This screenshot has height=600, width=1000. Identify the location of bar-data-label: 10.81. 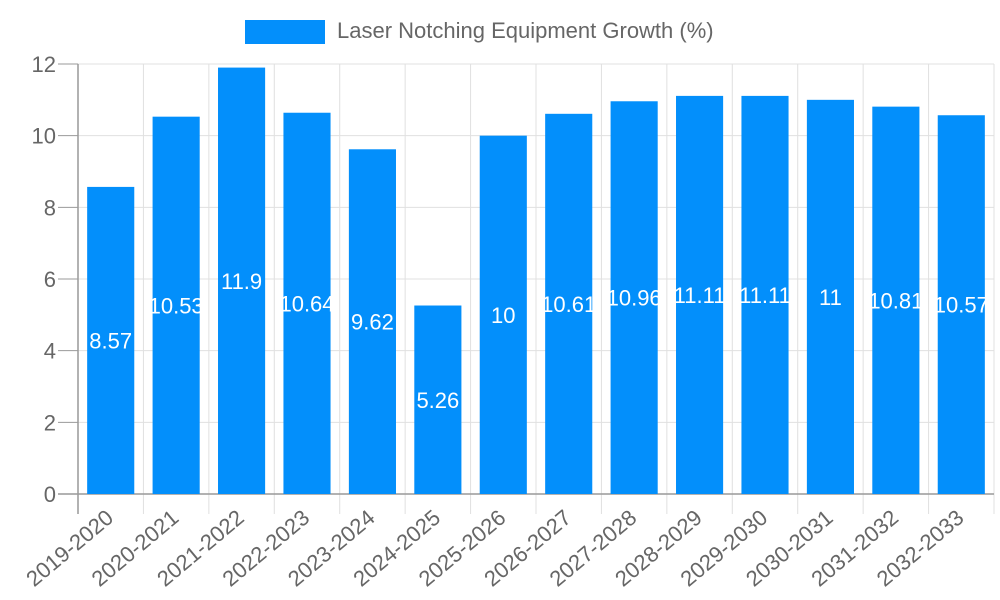
(895, 300).